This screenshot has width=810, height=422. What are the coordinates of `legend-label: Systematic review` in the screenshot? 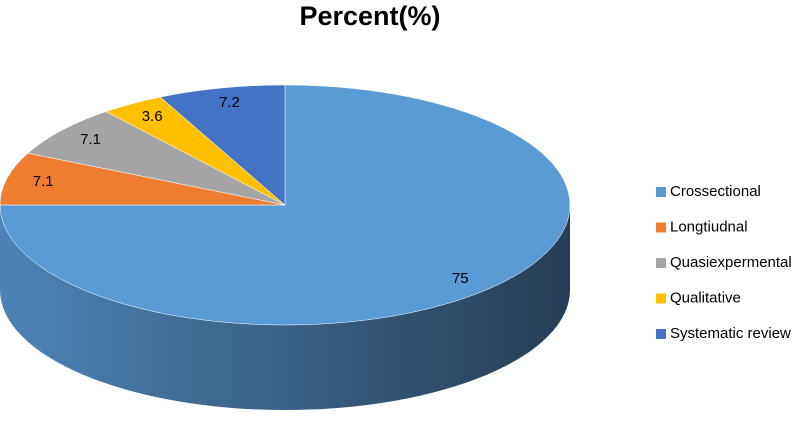 It's located at (730, 333).